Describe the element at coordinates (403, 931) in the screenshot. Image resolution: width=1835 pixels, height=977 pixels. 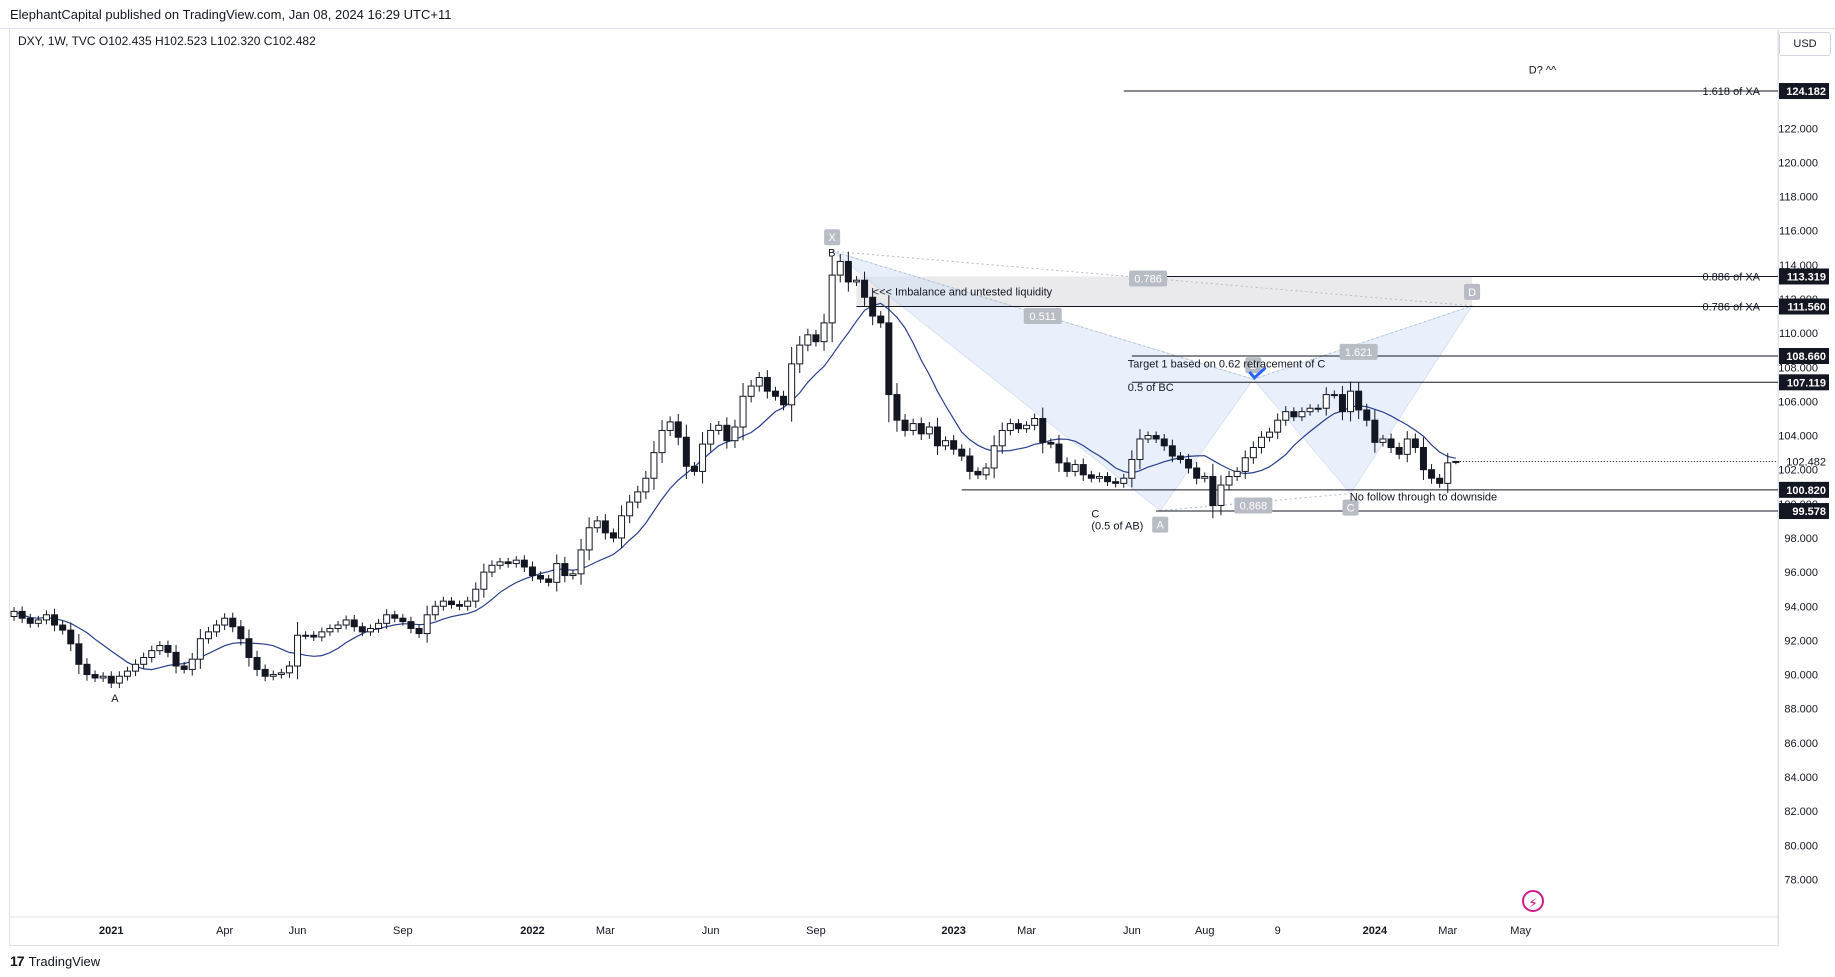
I see `x-tick-label: Sep` at that location.